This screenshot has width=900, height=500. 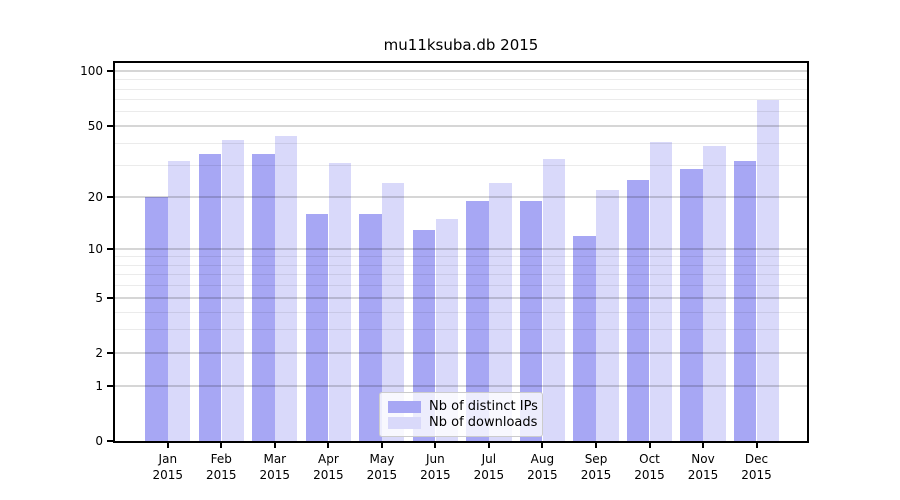 What do you see at coordinates (404, 406) in the screenshot?
I see `legend-swatch-distinct-ips` at bounding box center [404, 406].